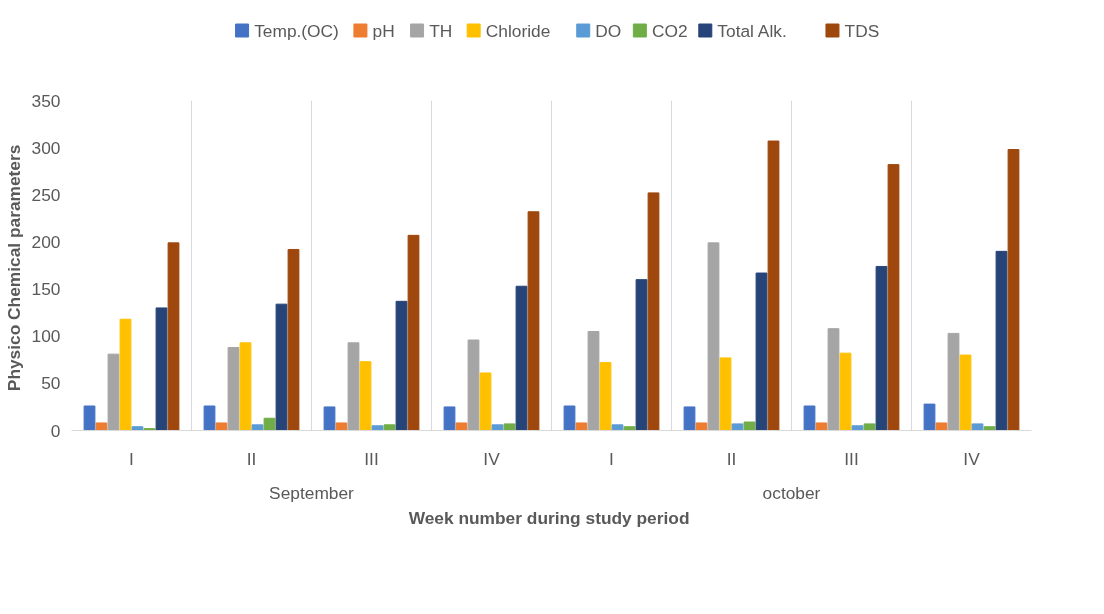 Image resolution: width=1104 pixels, height=614 pixels. What do you see at coordinates (46, 289) in the screenshot?
I see `y-tick-label: 150` at bounding box center [46, 289].